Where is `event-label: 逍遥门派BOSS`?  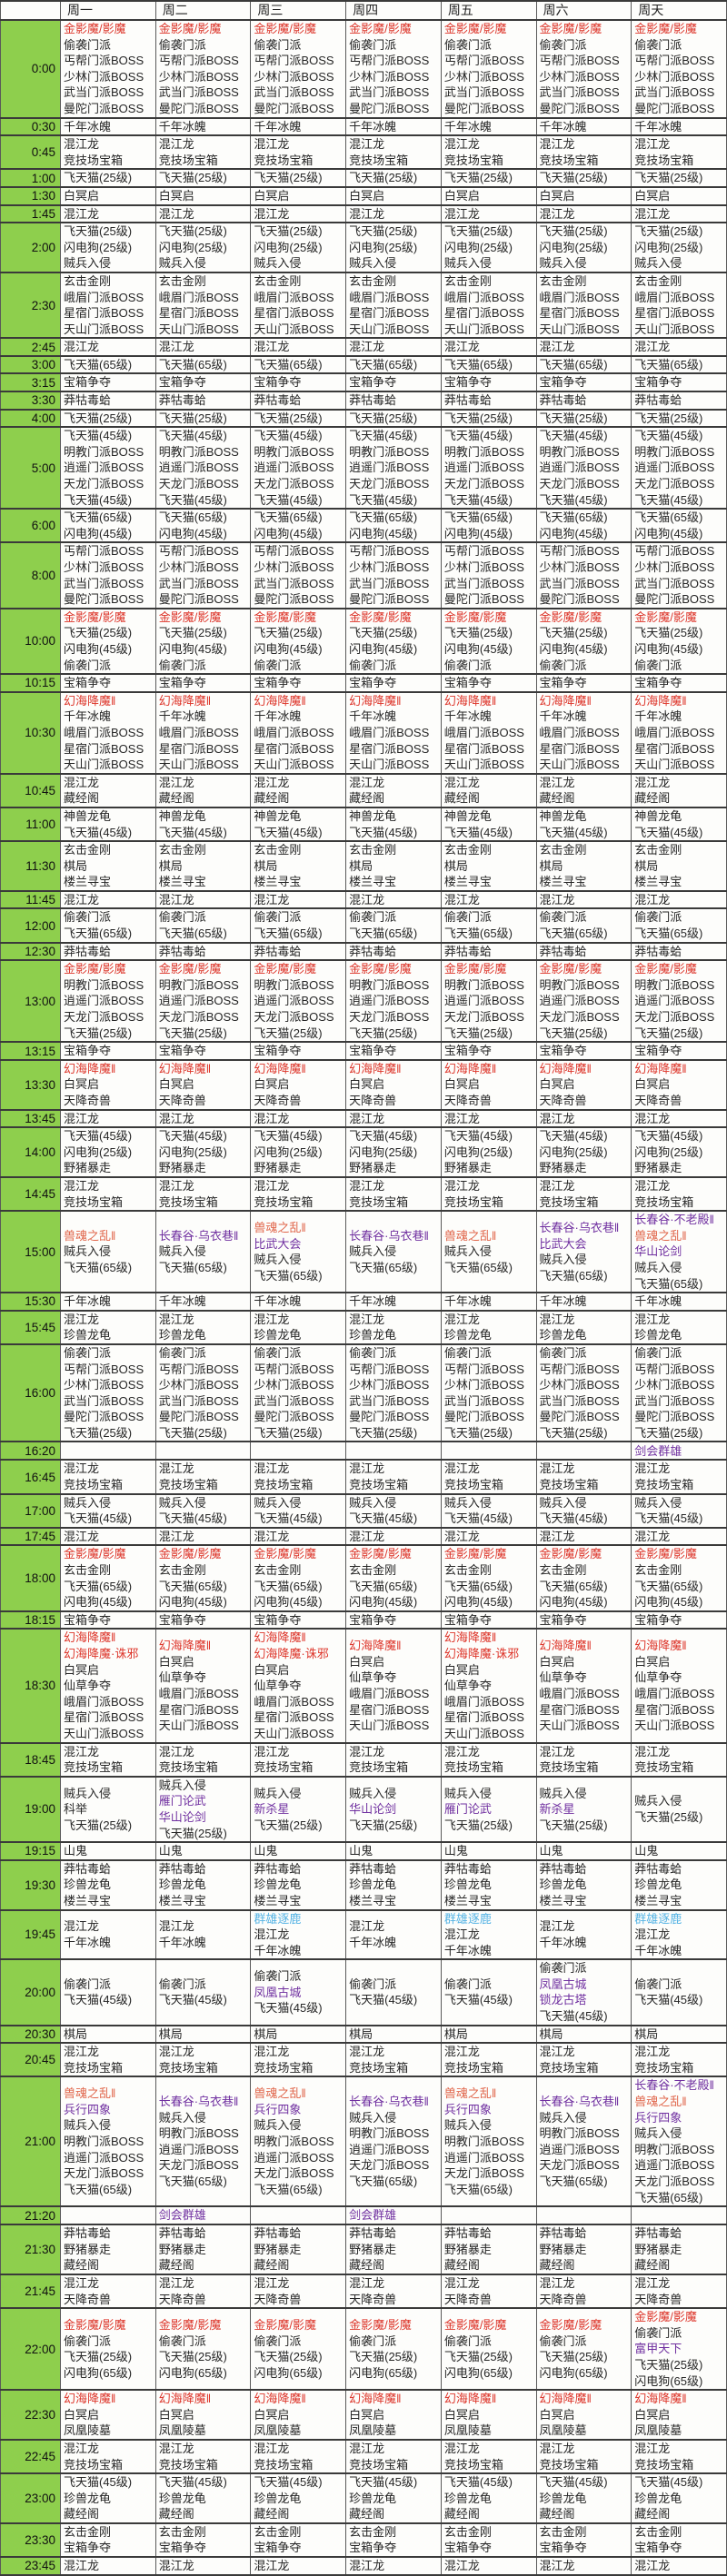
event-label: 逍遥门派BOSS is located at coordinates (579, 468).